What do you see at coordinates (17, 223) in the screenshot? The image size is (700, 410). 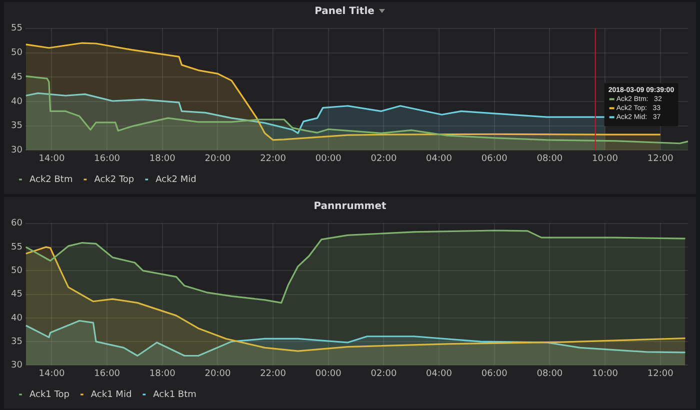 I see `y-tick-label: 60` at bounding box center [17, 223].